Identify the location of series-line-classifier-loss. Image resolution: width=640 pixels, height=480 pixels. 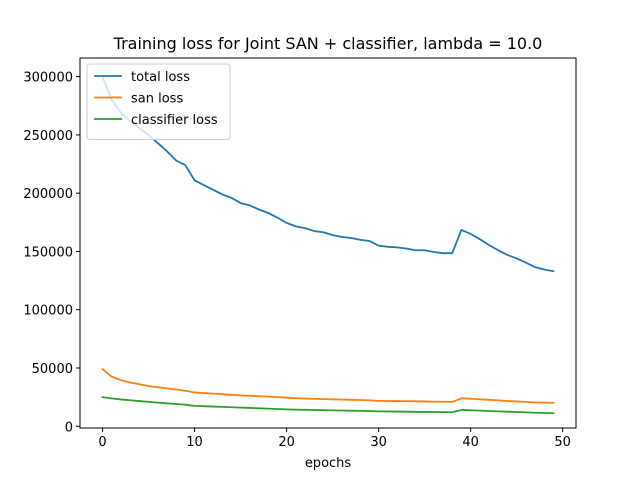
(328, 405).